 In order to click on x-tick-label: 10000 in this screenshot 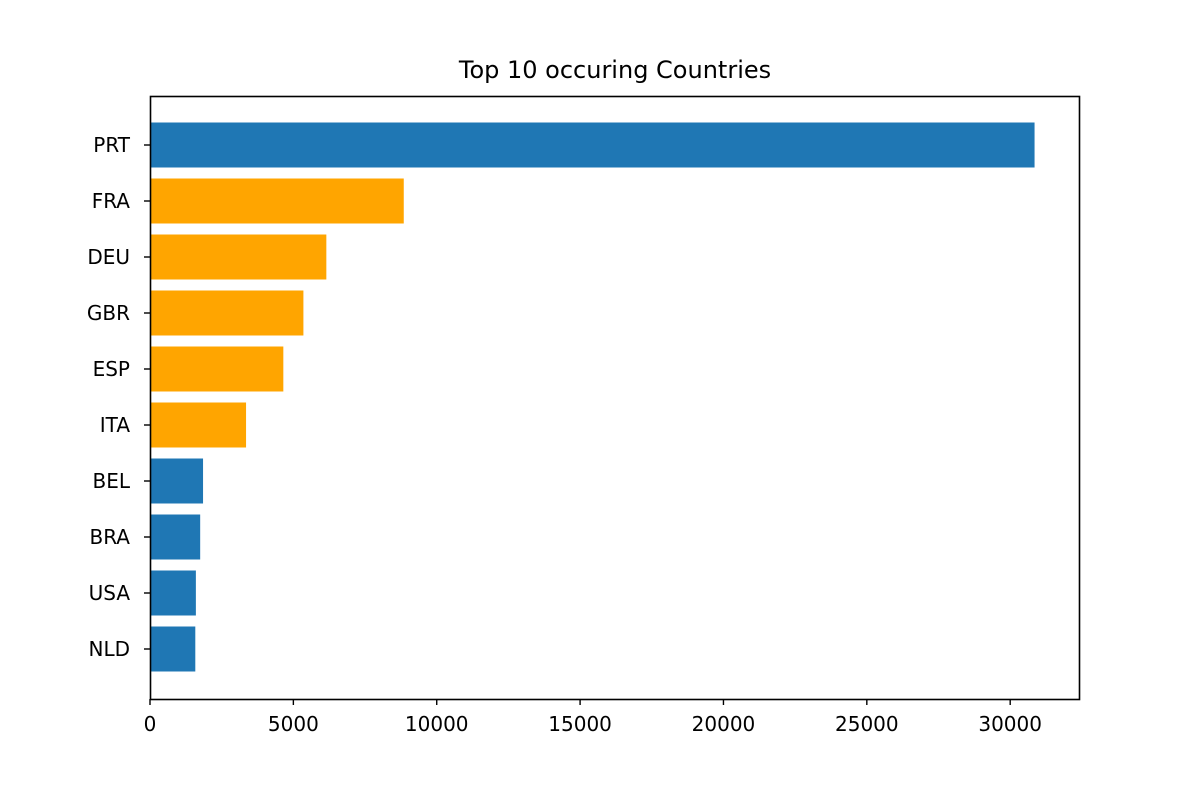, I will do `click(437, 724)`.